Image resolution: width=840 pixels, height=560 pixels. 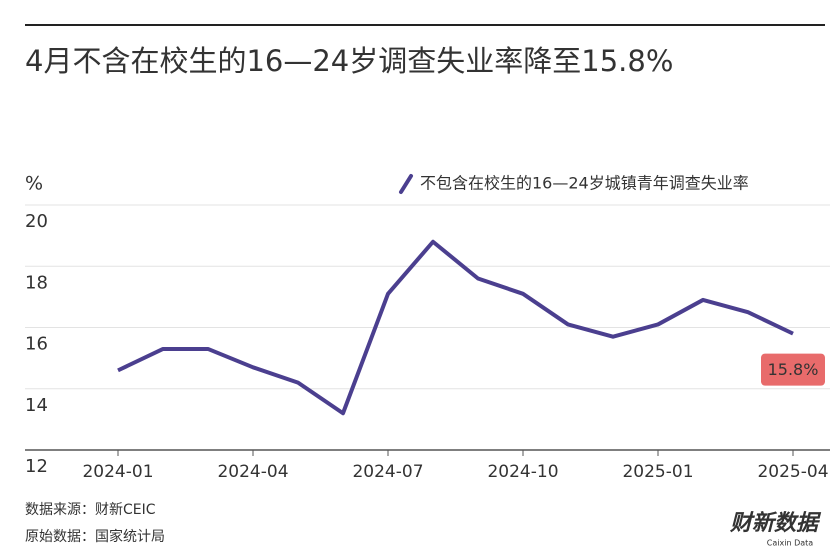 I want to click on logo: 财新数据, so click(x=775, y=523).